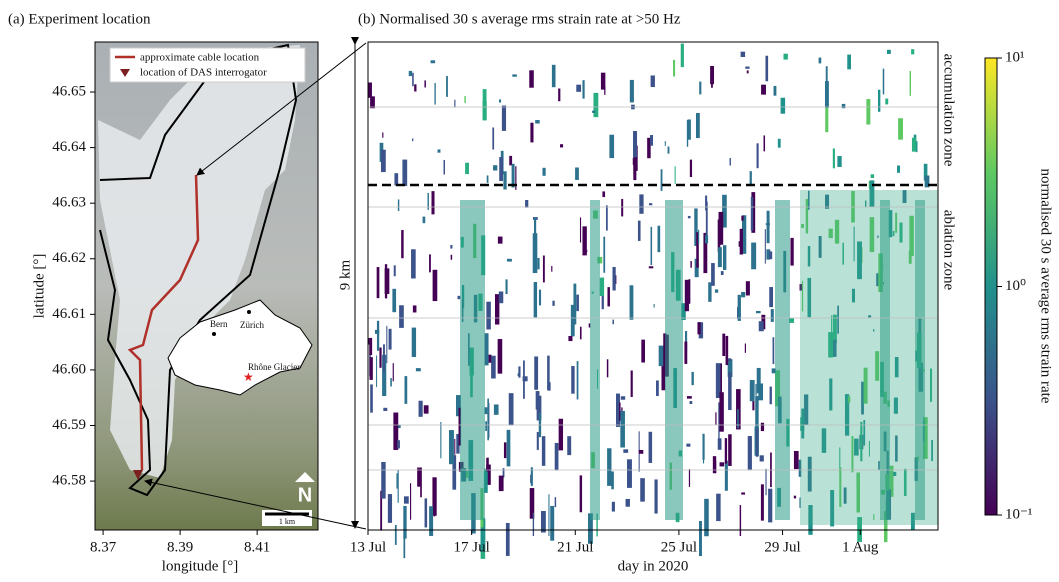 This screenshot has height=582, width=1059. What do you see at coordinates (252, 325) in the screenshot?
I see `inset-label: Zürich` at bounding box center [252, 325].